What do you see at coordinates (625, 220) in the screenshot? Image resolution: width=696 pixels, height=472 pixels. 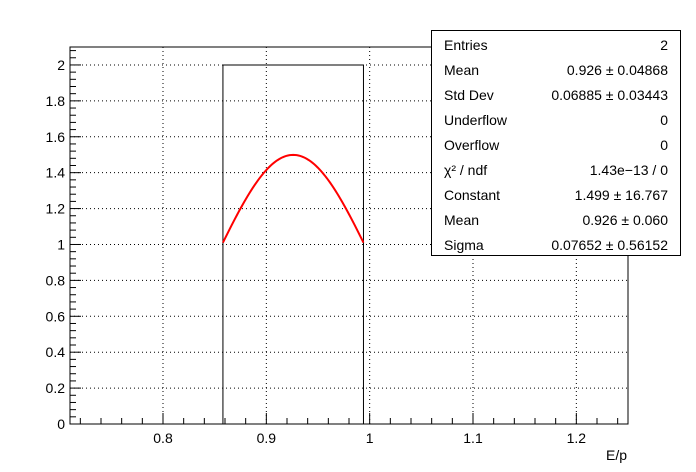 I see `stats-value: 0.926 ± 0.060` at bounding box center [625, 220].